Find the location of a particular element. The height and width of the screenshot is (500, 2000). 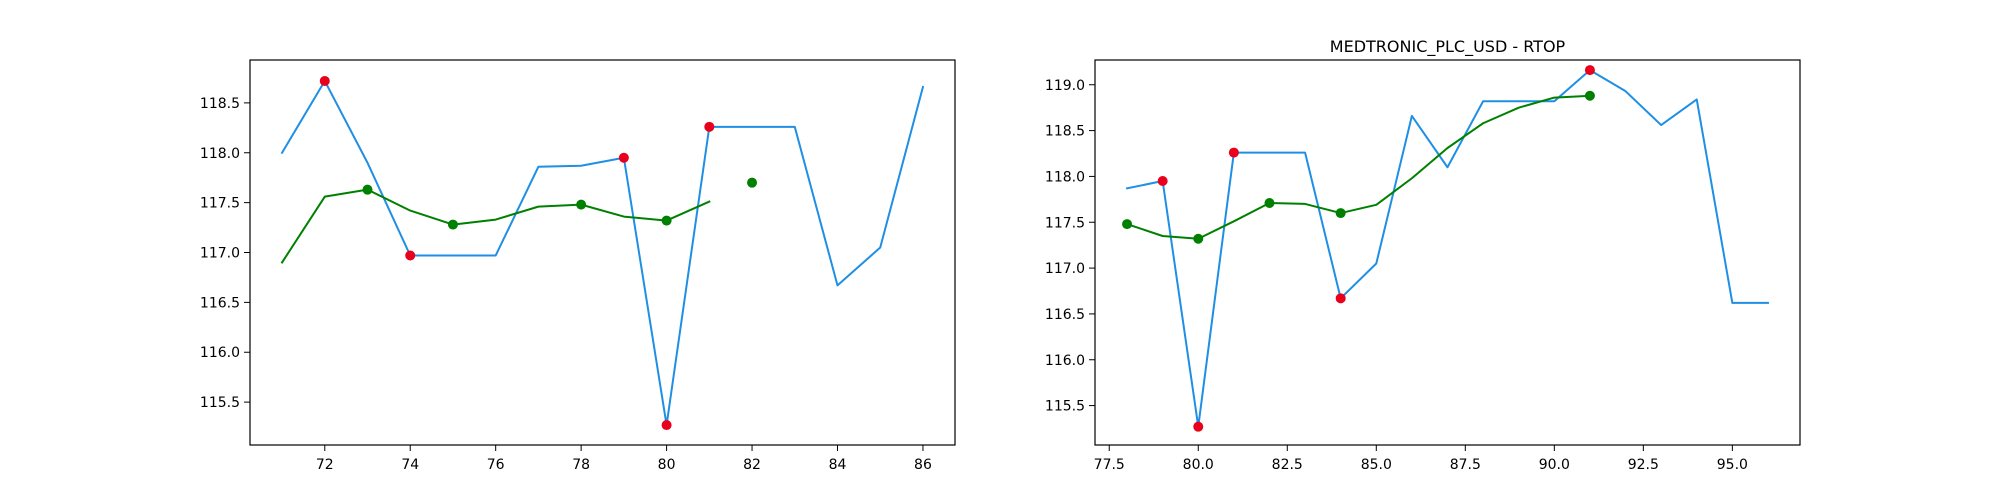

x-tick-label-0-5: 82 is located at coordinates (752, 465).